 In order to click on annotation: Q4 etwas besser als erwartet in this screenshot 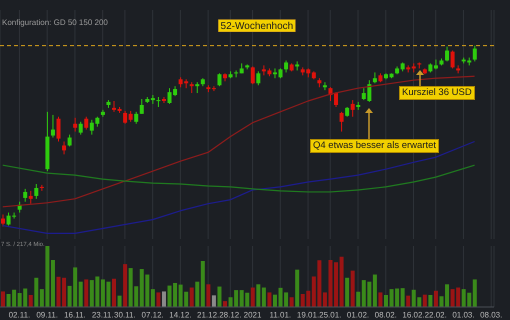, I will do `click(375, 146)`.